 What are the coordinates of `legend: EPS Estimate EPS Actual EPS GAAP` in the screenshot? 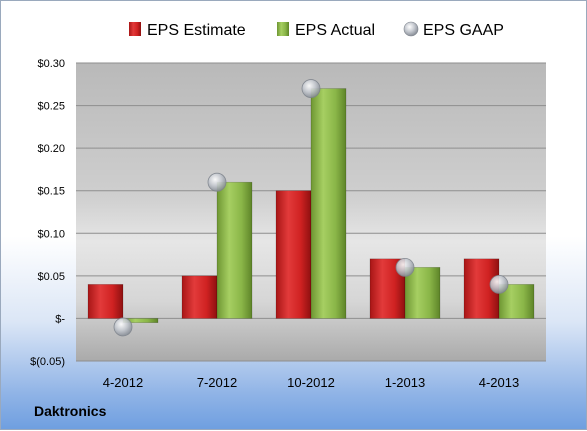 It's located at (316, 30).